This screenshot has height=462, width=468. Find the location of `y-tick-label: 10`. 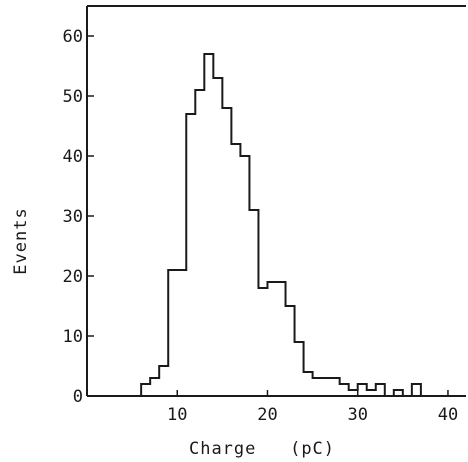

y-tick-label: 10 is located at coordinates (73, 337).